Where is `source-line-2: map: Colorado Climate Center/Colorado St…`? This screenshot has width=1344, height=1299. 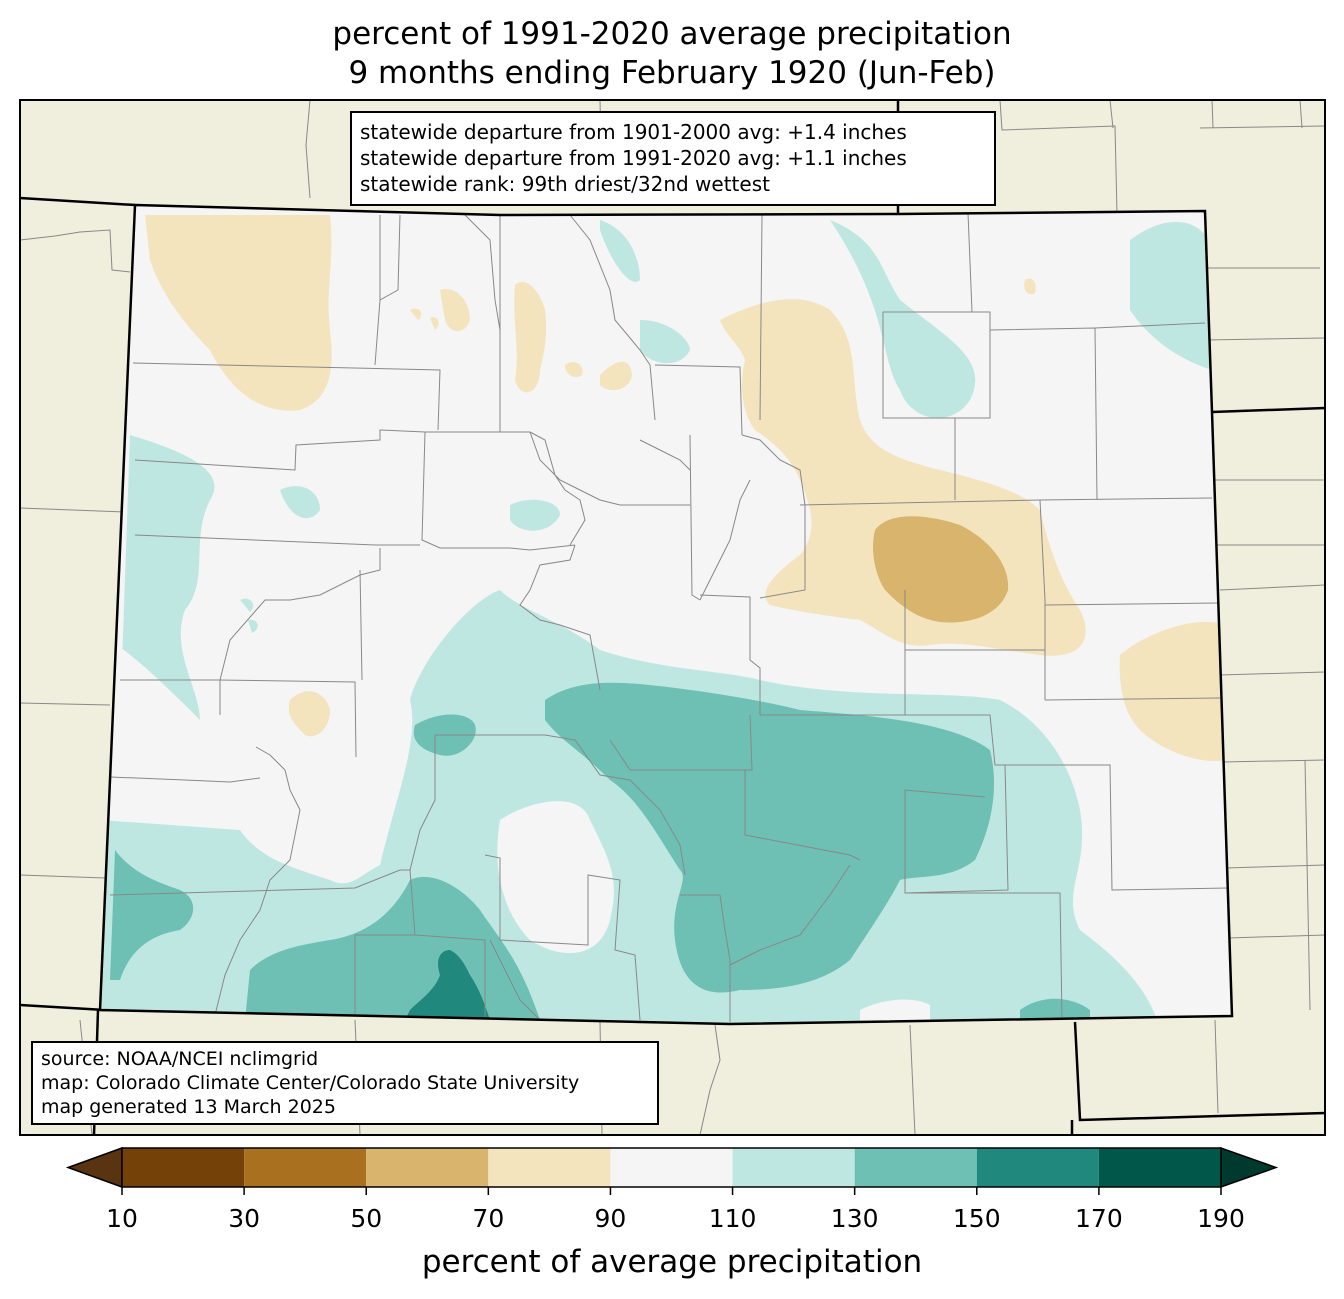 source-line-2: map: Colorado Climate Center/Colorado St… is located at coordinates (310, 1083).